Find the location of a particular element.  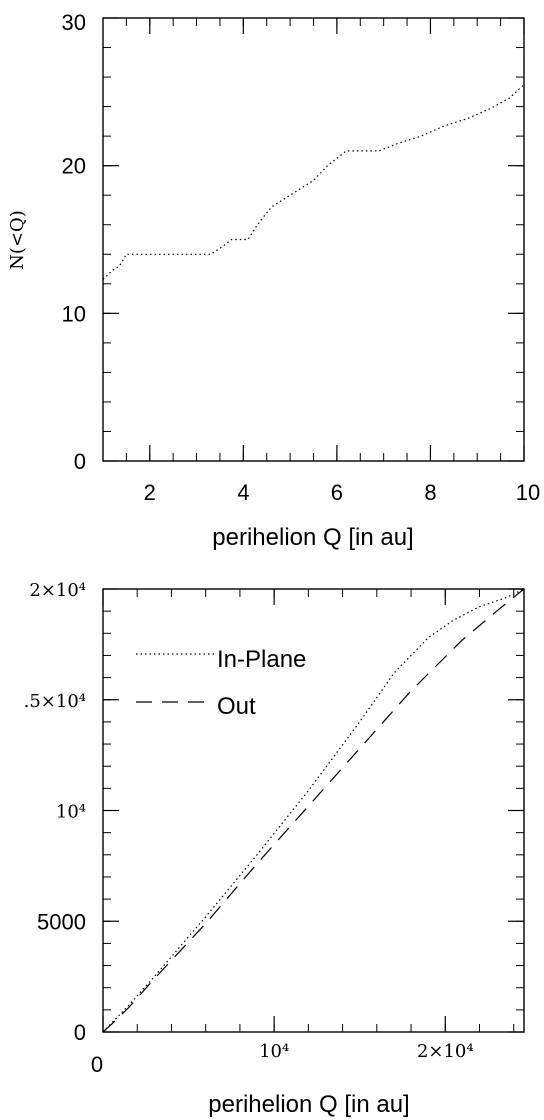

y-tick-label: 10⁴ is located at coordinates (71, 812).